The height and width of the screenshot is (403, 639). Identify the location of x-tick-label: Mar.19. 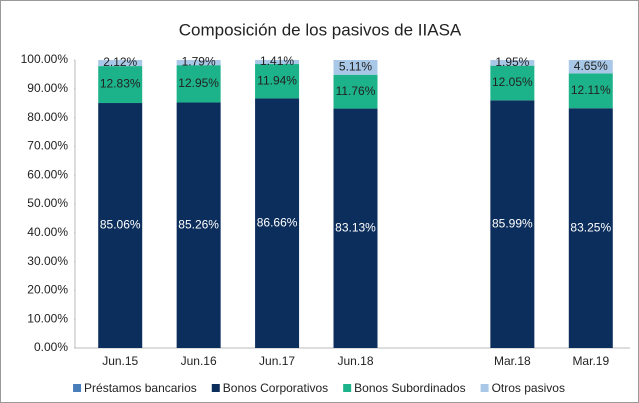
(590, 361).